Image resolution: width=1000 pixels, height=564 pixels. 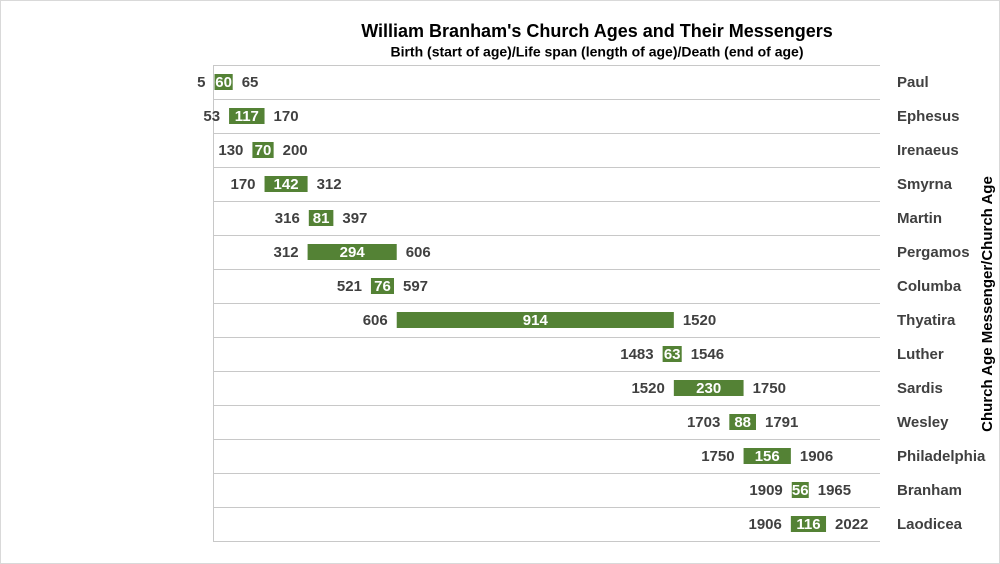 What do you see at coordinates (930, 524) in the screenshot?
I see `category-label: Laodicea` at bounding box center [930, 524].